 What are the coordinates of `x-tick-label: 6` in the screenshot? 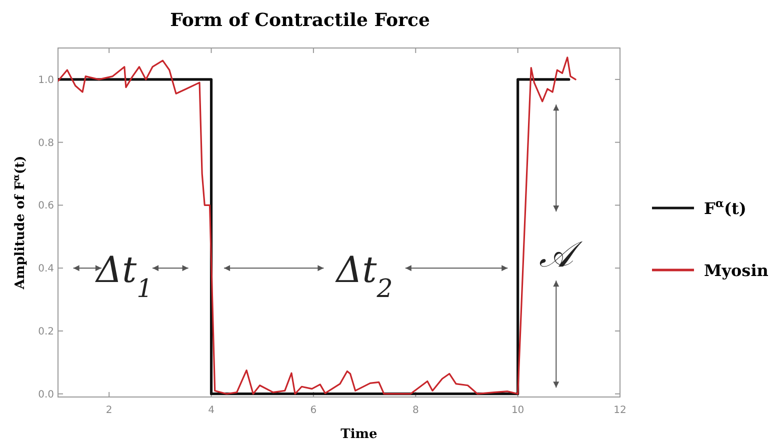 It's located at (313, 410).